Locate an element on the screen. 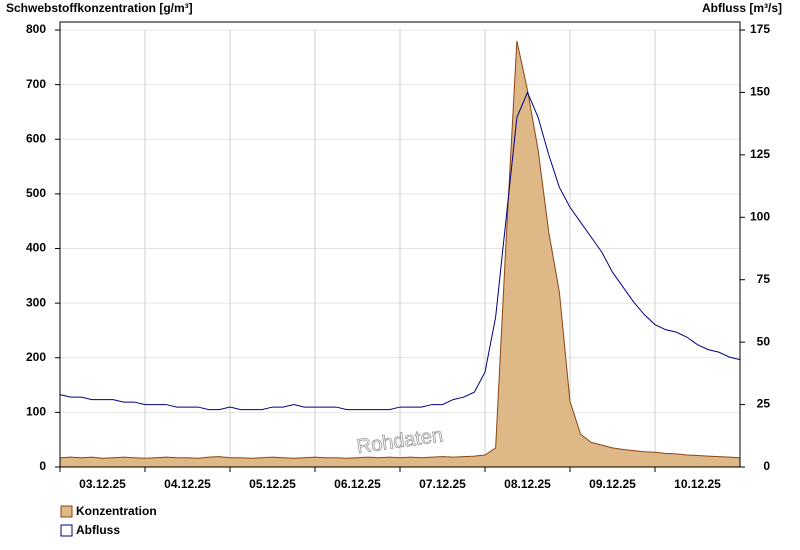 This screenshot has height=550, width=800. x-tick-label: 09.12.25 is located at coordinates (612, 484).